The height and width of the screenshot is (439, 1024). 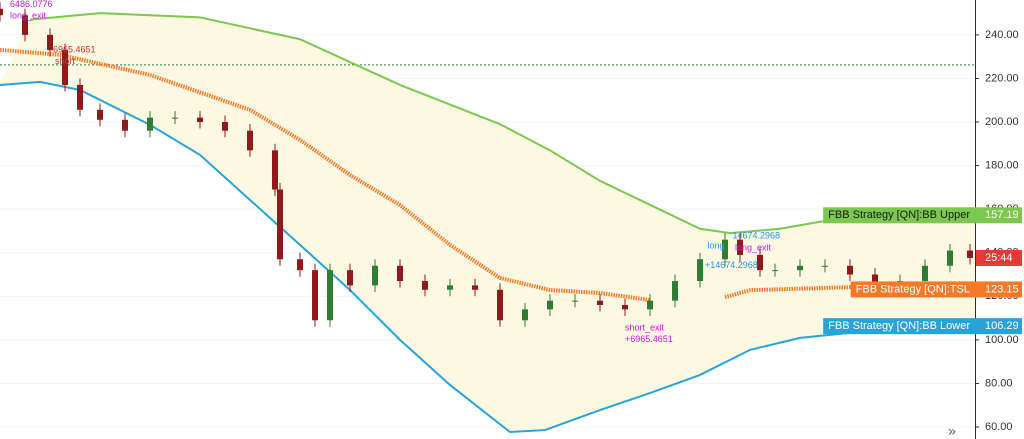 I want to click on series-tag: FBB Strategy [QN]:TSL 123.15, so click(x=936, y=289).